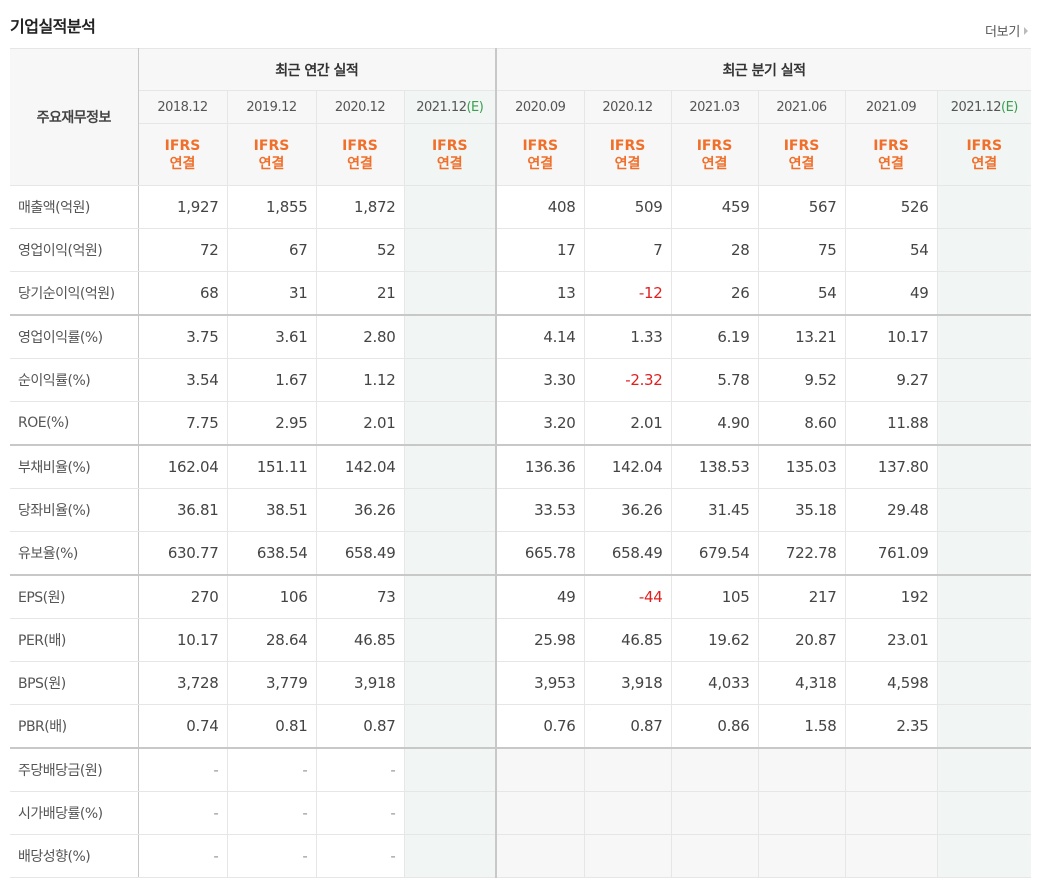 This screenshot has height=890, width=1058. Describe the element at coordinates (891, 683) in the screenshot. I see `quarterly-value-cell: 4,598` at that location.